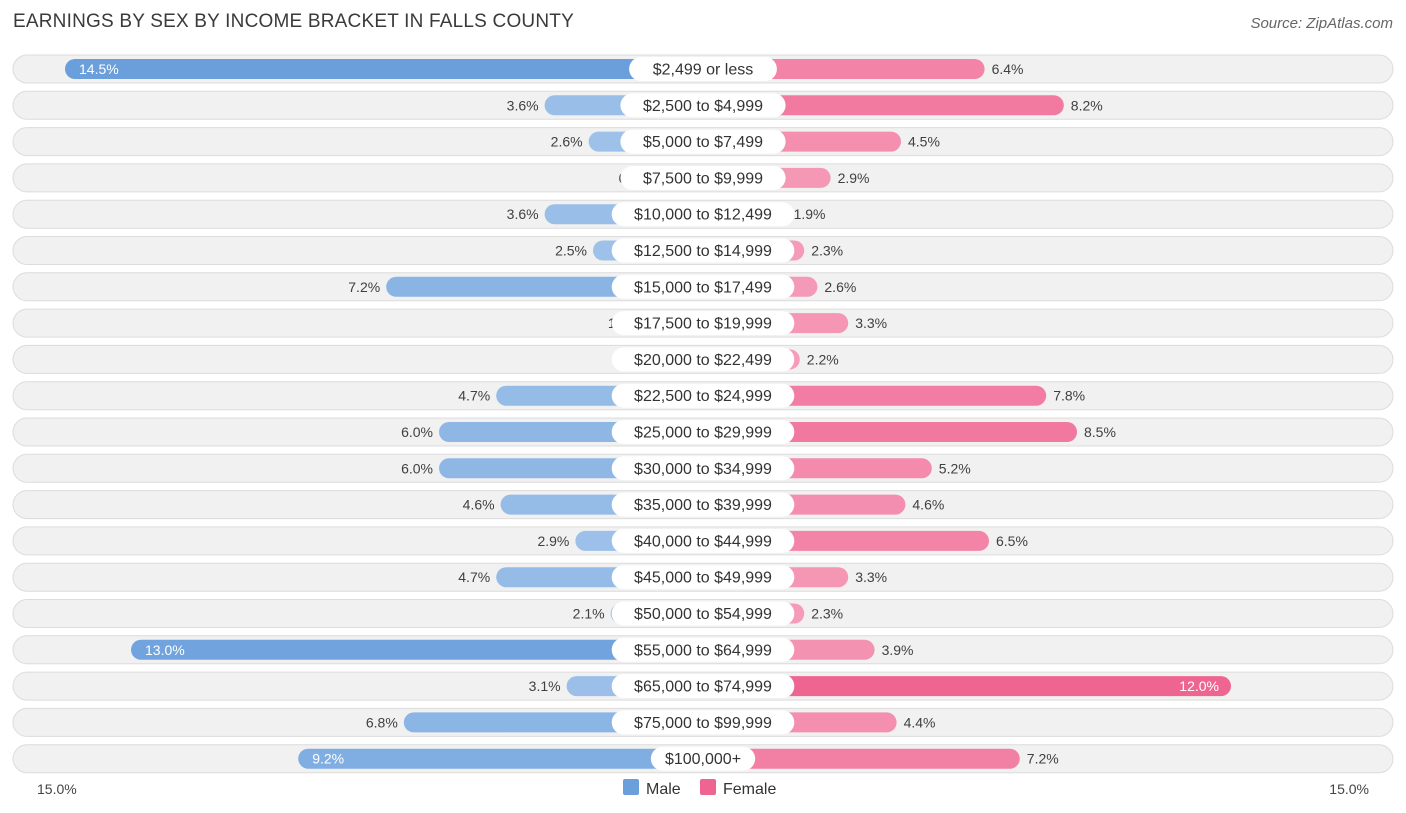 This screenshot has height=813, width=1406. What do you see at coordinates (567, 142) in the screenshot?
I see `value-label-male: 2.6%` at bounding box center [567, 142].